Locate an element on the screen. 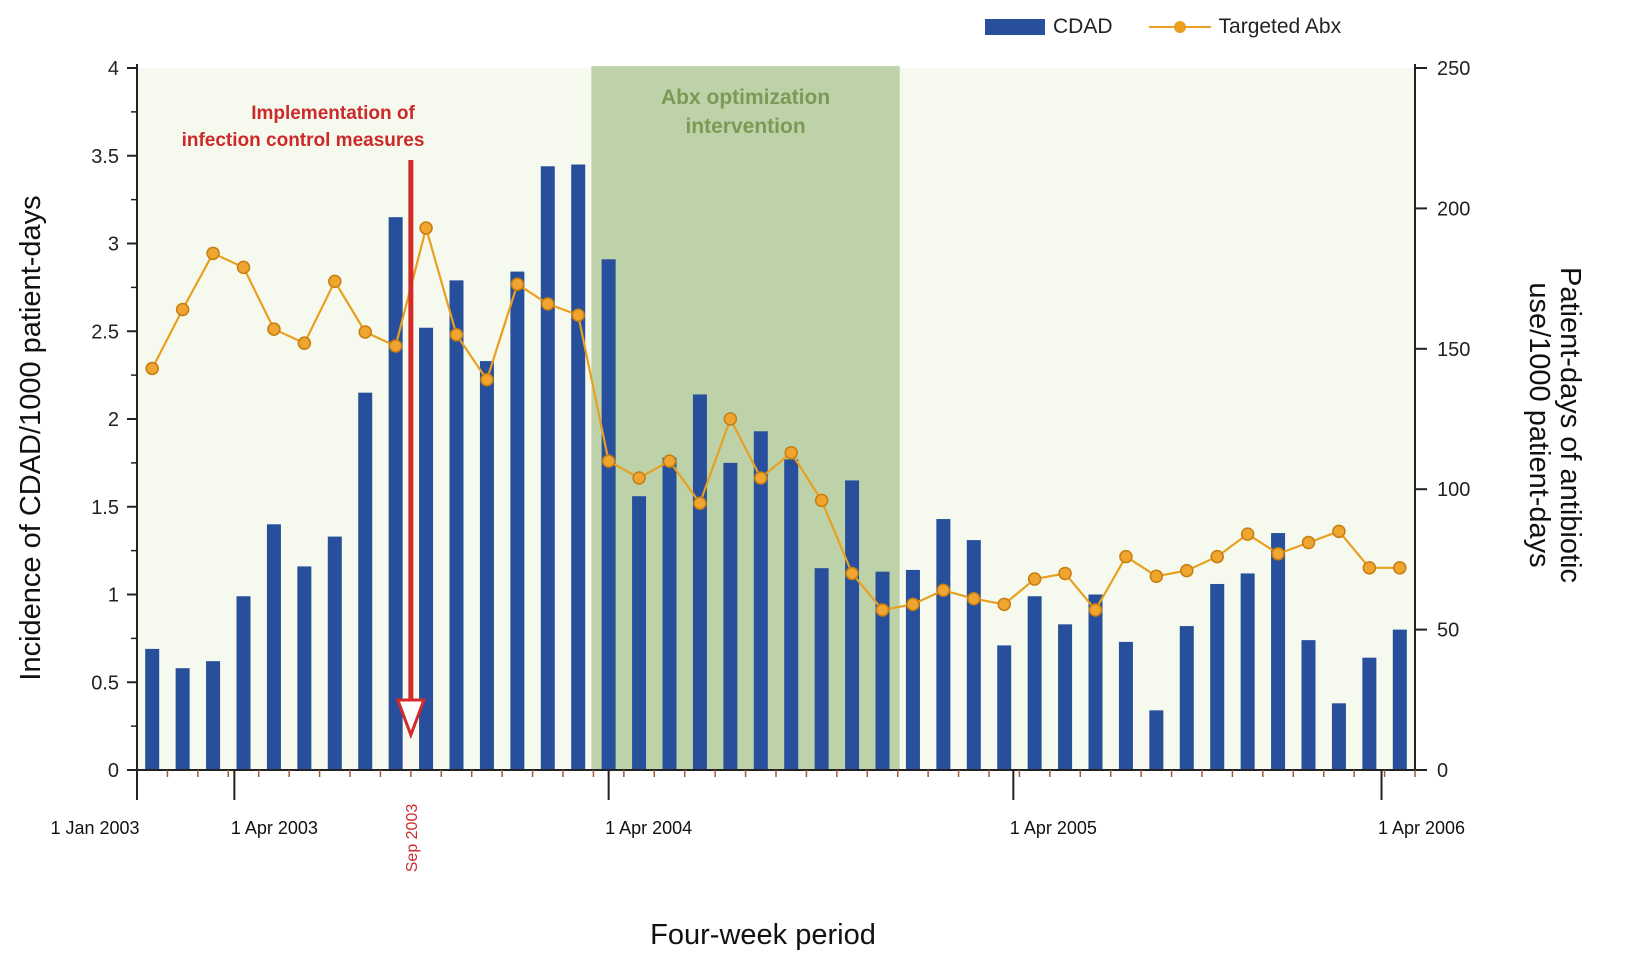 This screenshot has width=1633, height=963. left-y-tick-label: 3 is located at coordinates (113, 245).